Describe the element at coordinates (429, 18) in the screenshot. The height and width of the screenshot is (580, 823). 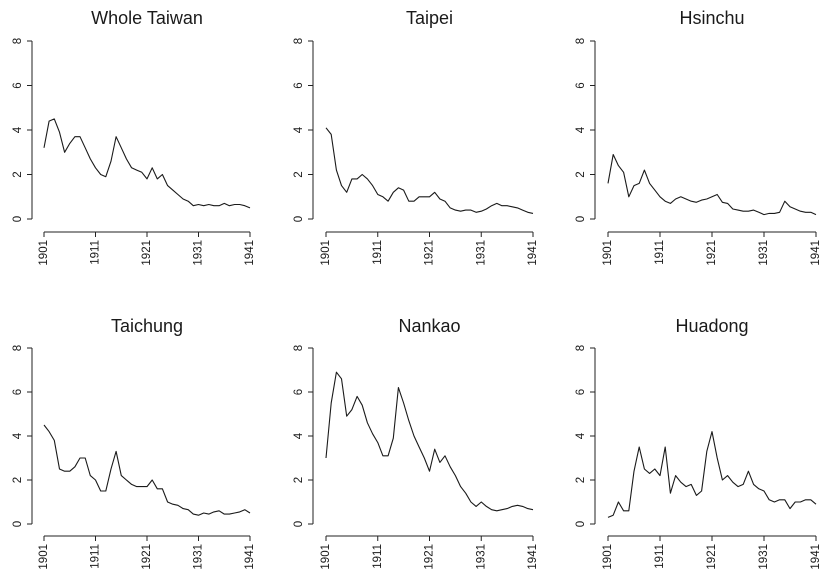
I see `panel-title: Taipei` at that location.